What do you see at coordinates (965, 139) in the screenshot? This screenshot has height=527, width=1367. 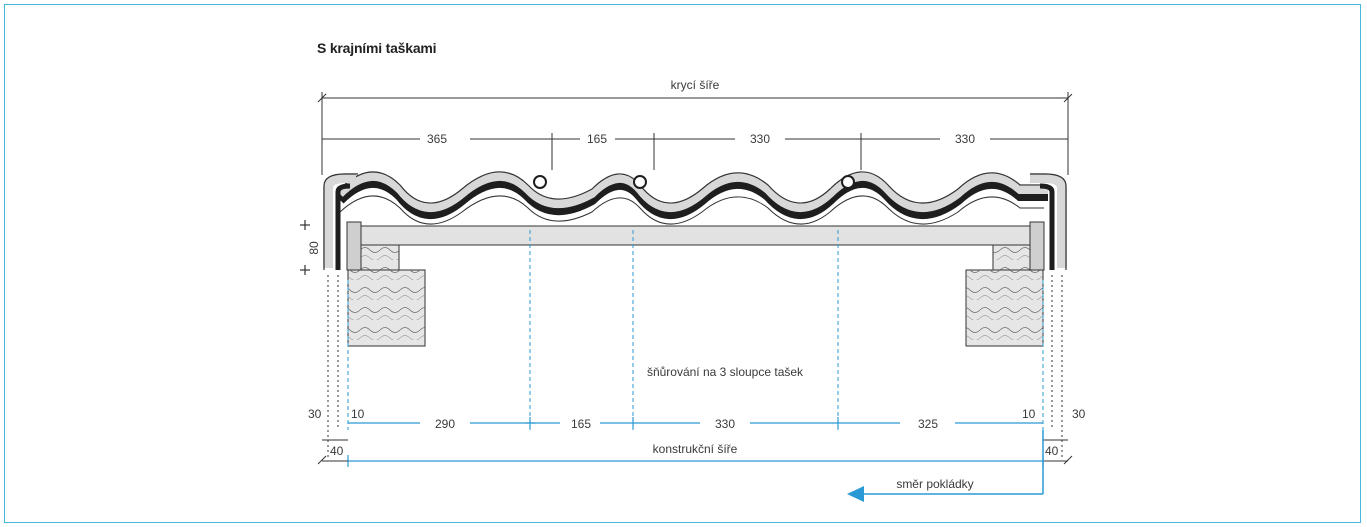 I see `top-seg-4: 330` at bounding box center [965, 139].